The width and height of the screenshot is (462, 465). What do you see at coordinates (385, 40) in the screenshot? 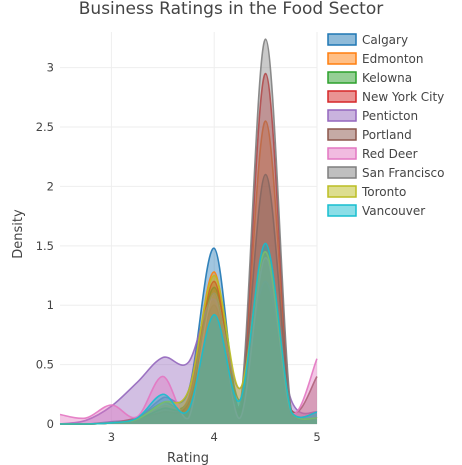
I see `legend-label: Calgary` at bounding box center [385, 40].